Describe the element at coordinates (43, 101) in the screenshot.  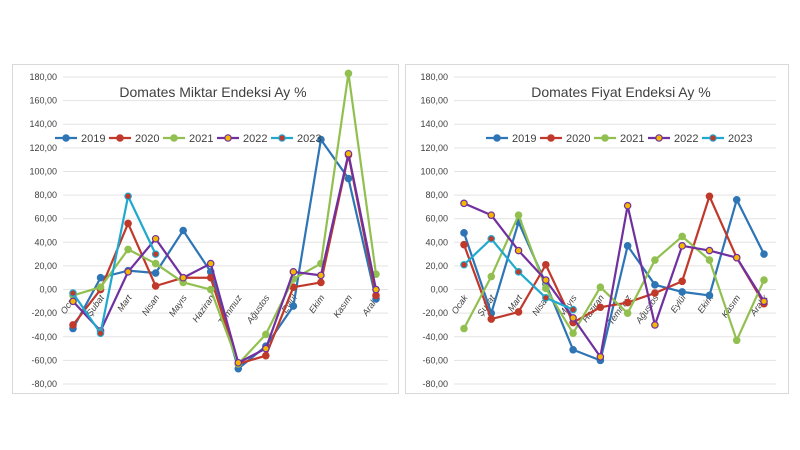
I see `y-tick-label: 160,00` at that location.